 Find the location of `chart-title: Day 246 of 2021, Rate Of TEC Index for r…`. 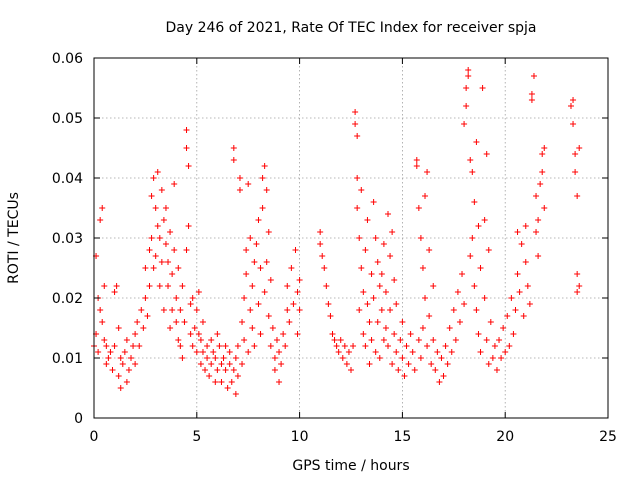

chart-title: Day 246 of 2021, Rate Of TEC Index for r… is located at coordinates (350, 28).